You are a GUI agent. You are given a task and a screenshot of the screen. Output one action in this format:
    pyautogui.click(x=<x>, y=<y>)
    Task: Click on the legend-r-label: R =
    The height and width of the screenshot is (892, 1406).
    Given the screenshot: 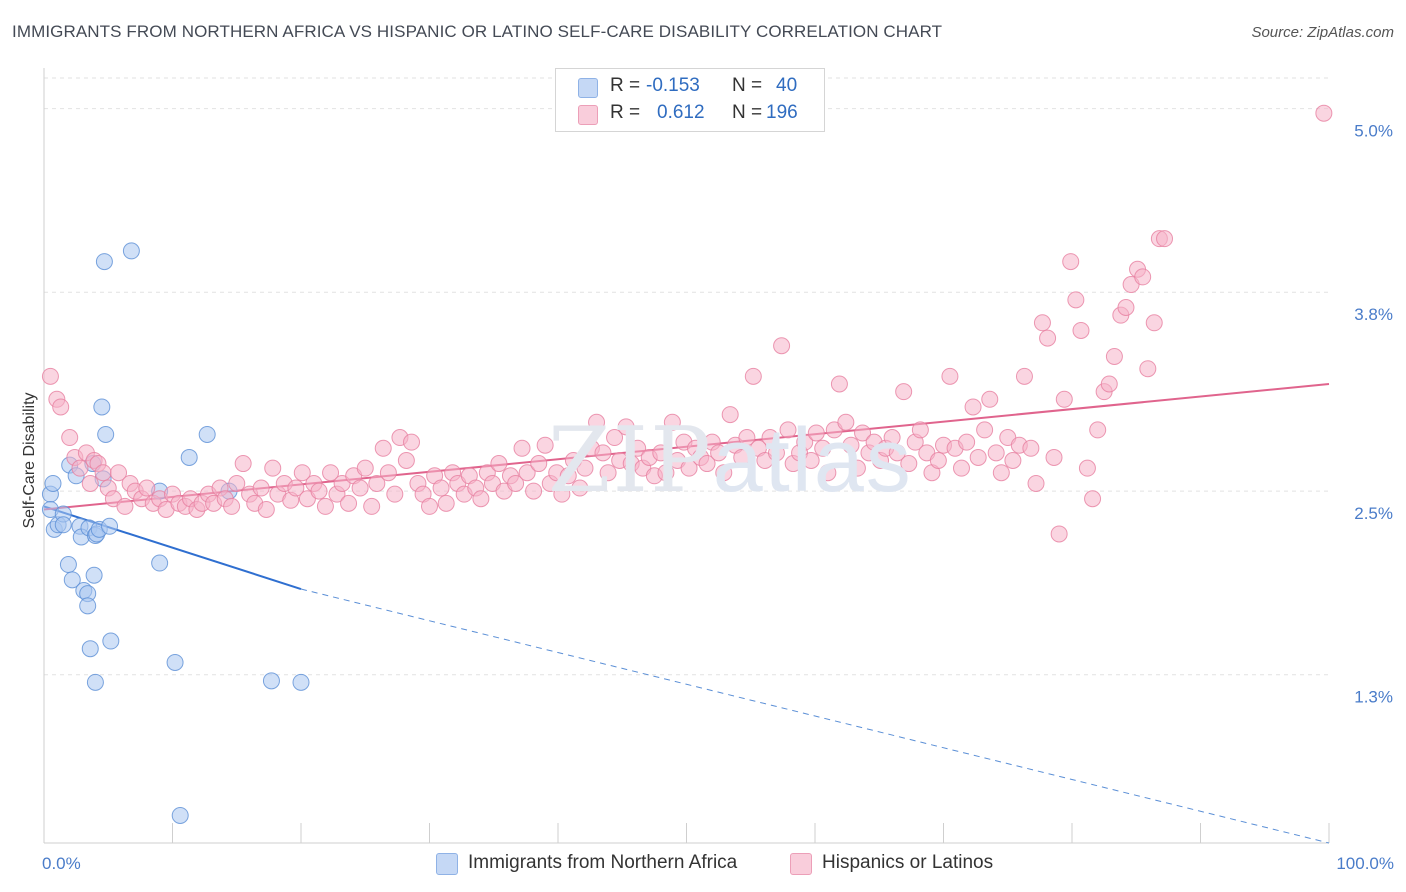 What is the action you would take?
    pyautogui.click(x=625, y=112)
    